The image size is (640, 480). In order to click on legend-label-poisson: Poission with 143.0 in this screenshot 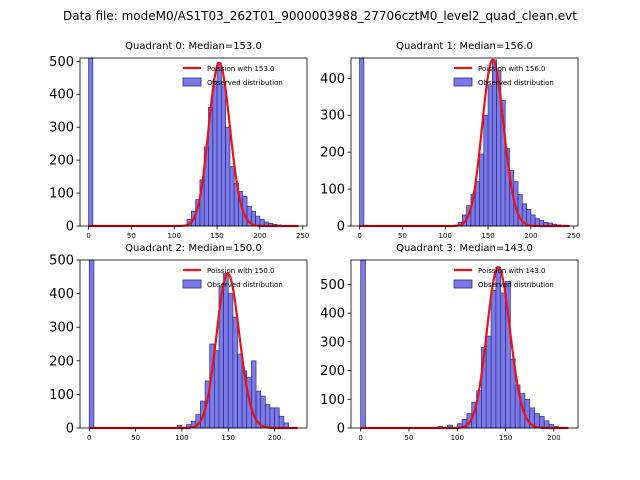, I will do `click(512, 271)`.